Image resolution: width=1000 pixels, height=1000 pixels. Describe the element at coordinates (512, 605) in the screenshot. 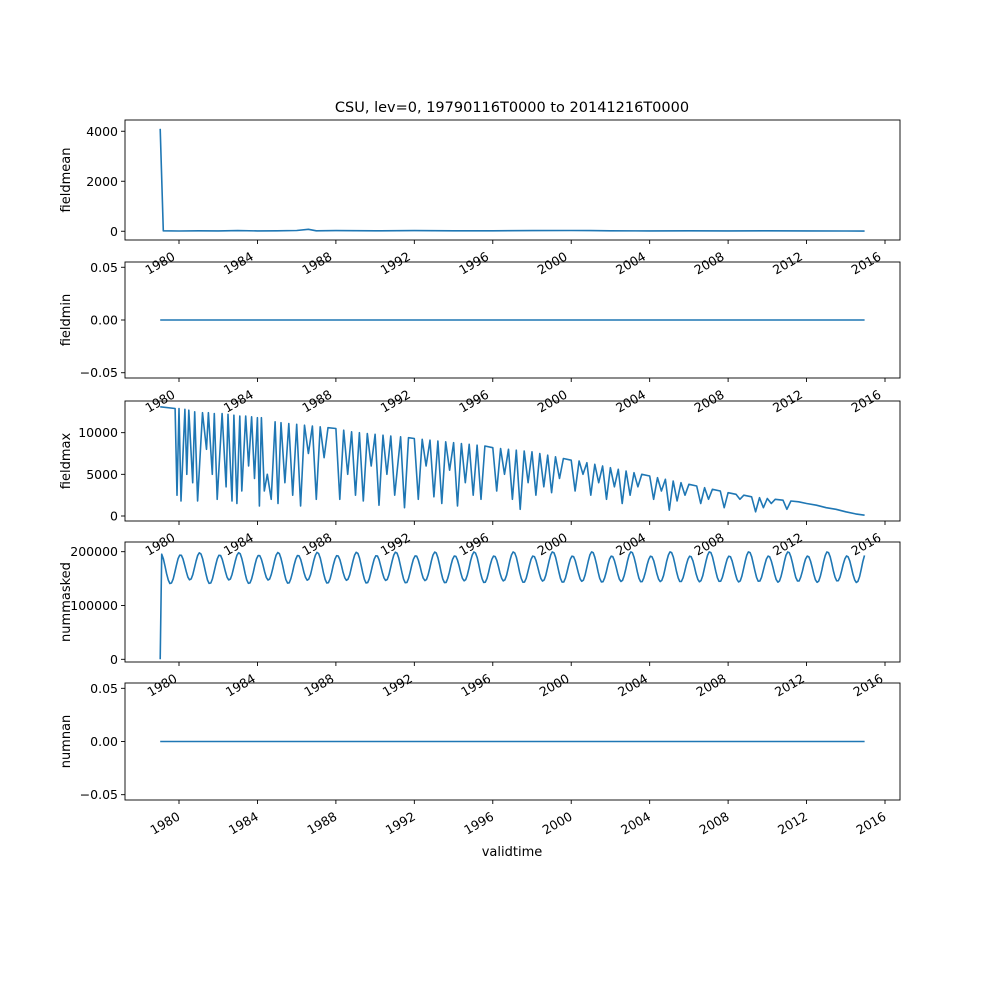

I see `series-line-nummasked` at that location.